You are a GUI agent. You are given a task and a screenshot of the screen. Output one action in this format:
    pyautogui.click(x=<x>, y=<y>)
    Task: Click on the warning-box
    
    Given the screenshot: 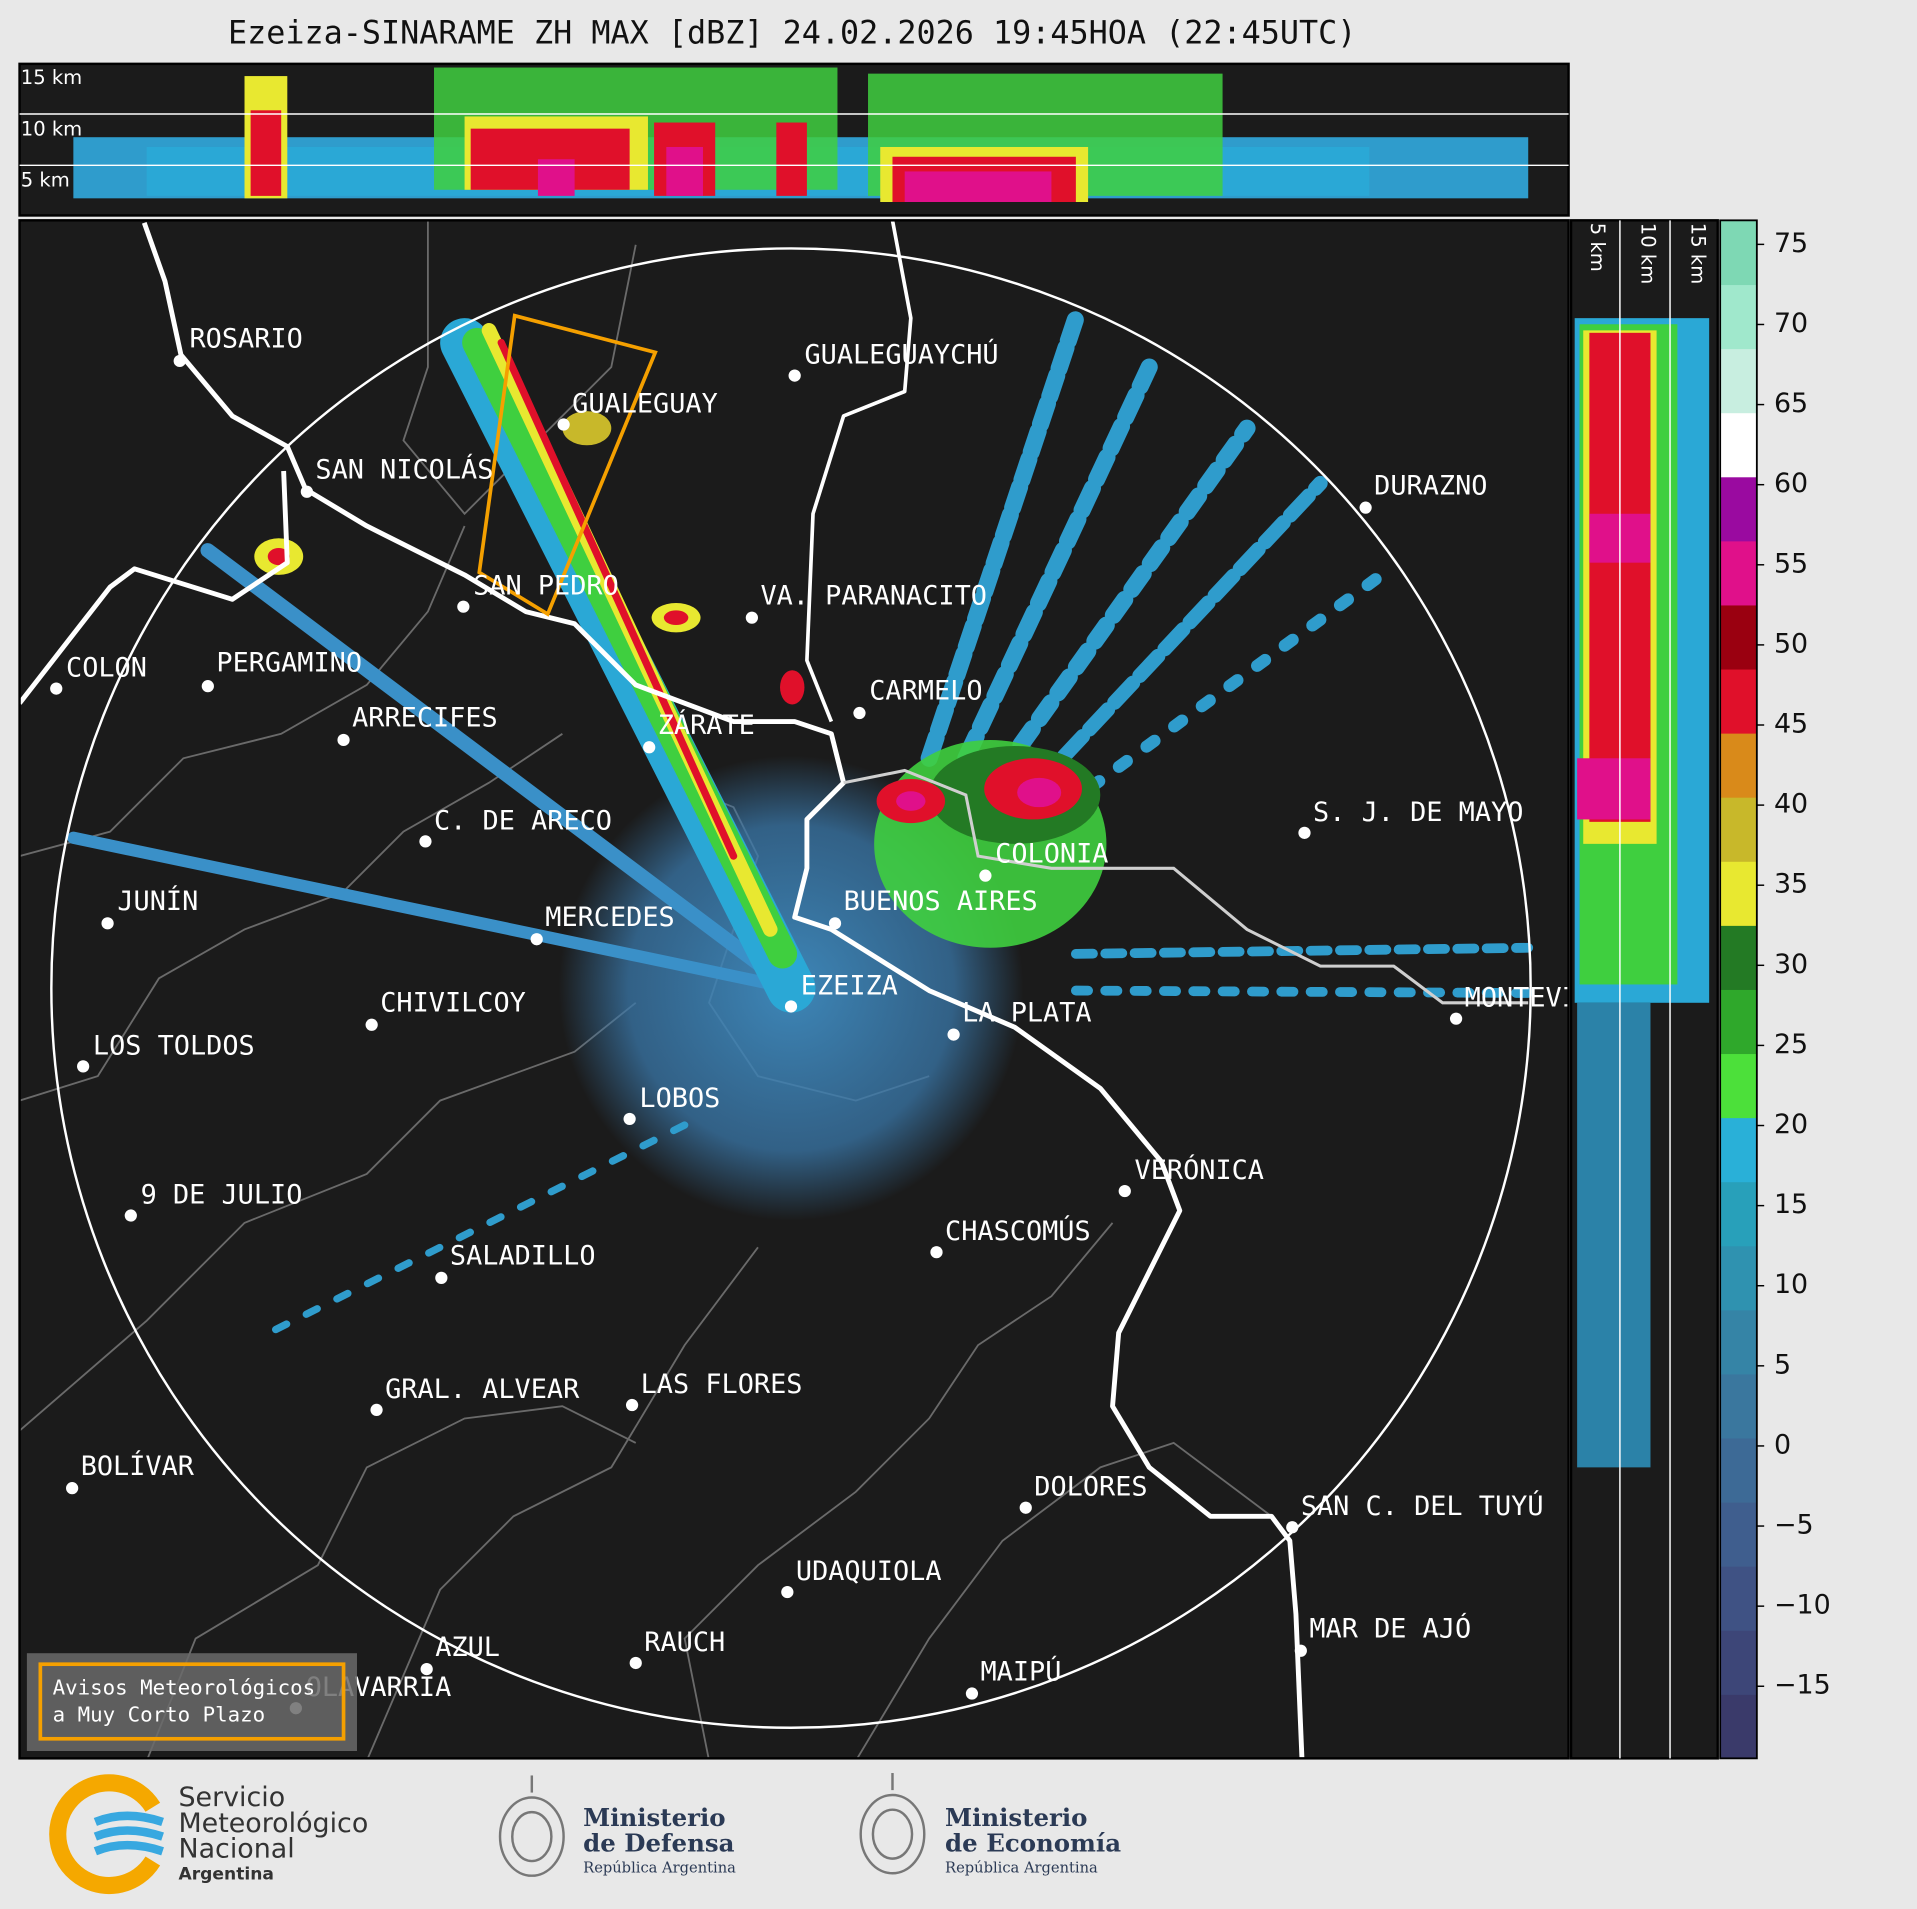 What is the action you would take?
    pyautogui.click(x=192, y=1701)
    